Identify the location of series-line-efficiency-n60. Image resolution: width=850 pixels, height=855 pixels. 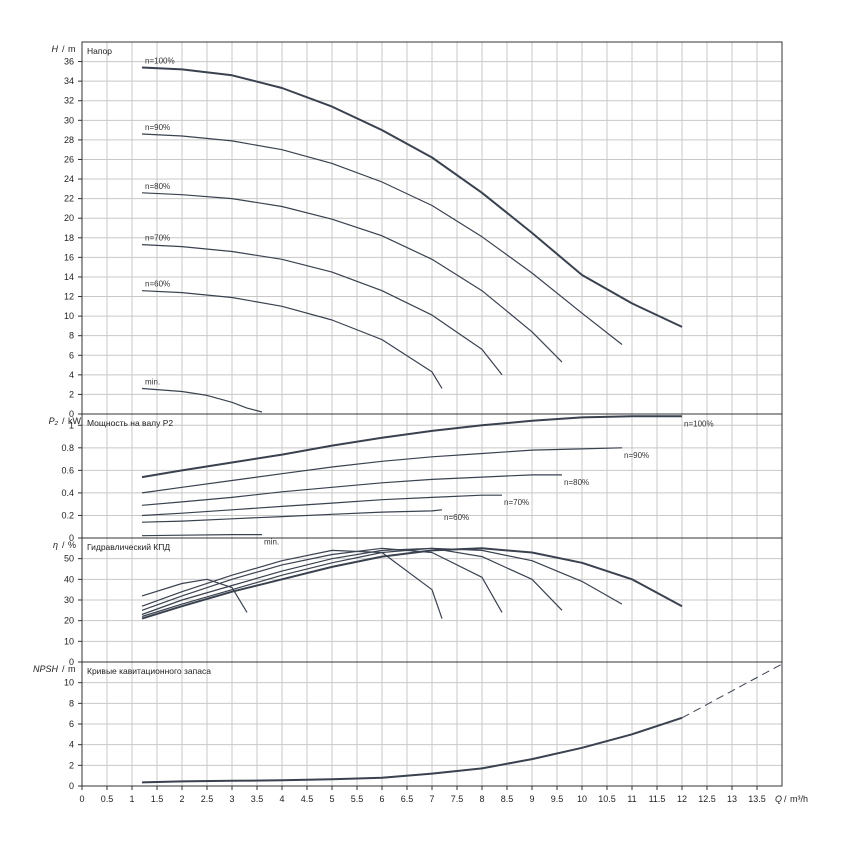
(292, 584).